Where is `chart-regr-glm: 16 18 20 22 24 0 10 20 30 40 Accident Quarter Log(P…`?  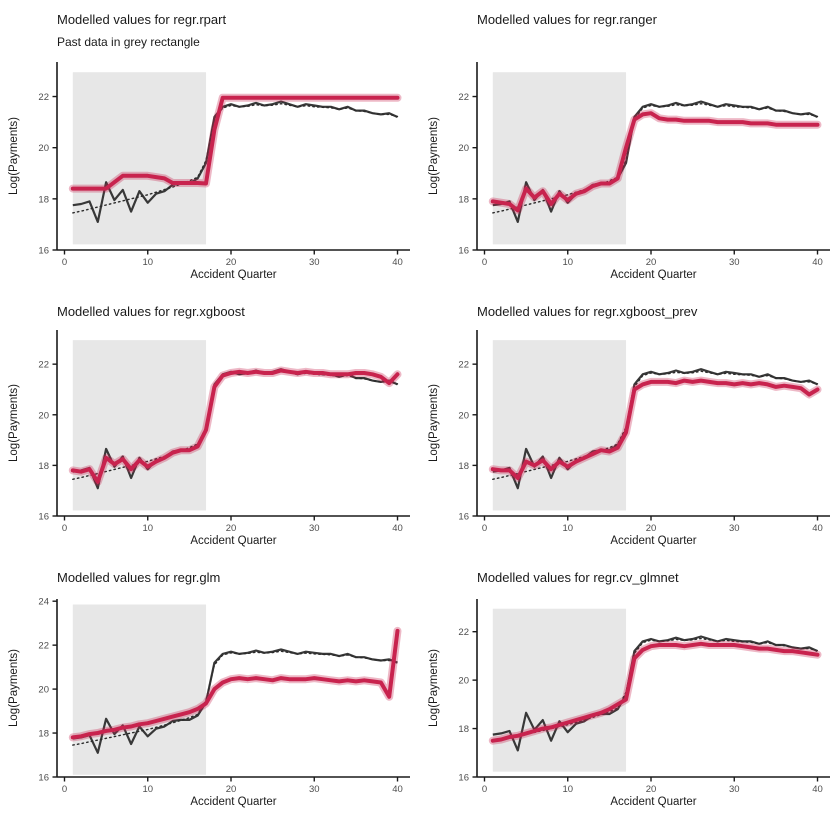 chart-regr-glm: 16 18 20 22 24 0 10 20 30 40 Accident Quarter Log(P… is located at coordinates (209, 702).